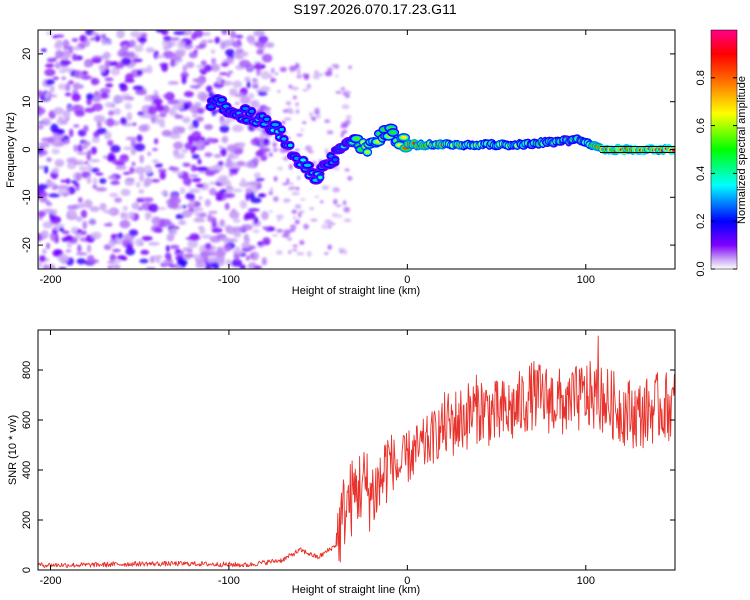 The image size is (750, 600). I want to click on snr-y-label: SNR (10 * v/v), so click(13, 450).